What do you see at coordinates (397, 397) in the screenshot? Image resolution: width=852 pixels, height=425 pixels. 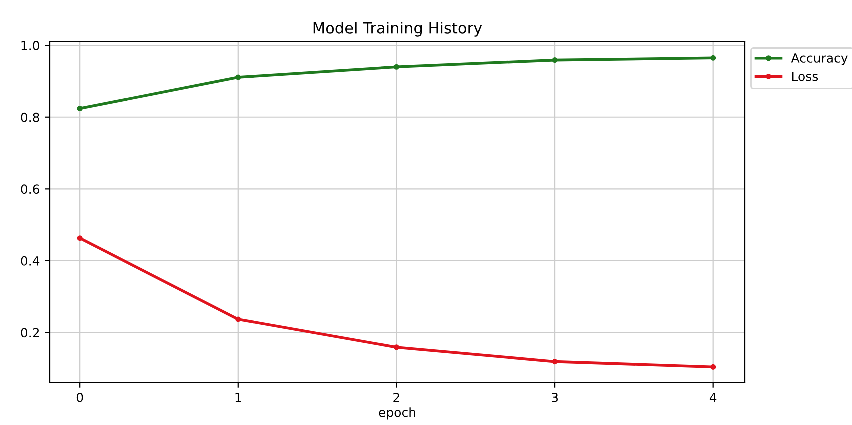 I see `x-tick-label: 2` at bounding box center [397, 397].